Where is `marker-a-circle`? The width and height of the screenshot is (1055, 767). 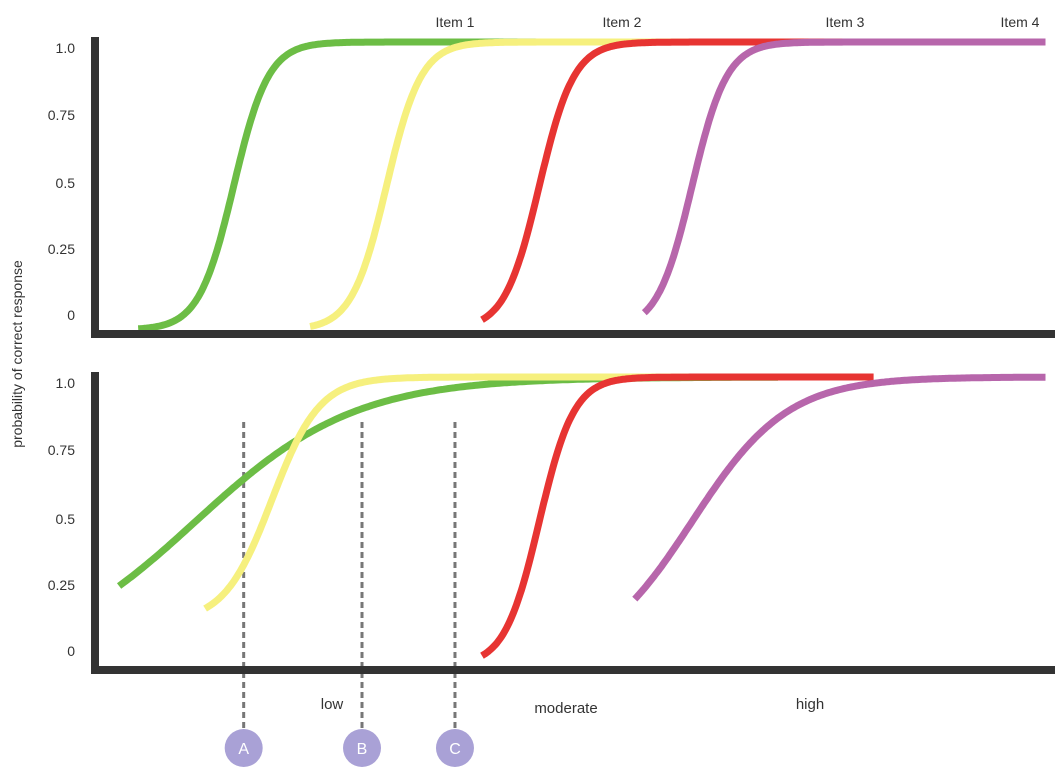
marker-a-circle is located at coordinates (243, 748).